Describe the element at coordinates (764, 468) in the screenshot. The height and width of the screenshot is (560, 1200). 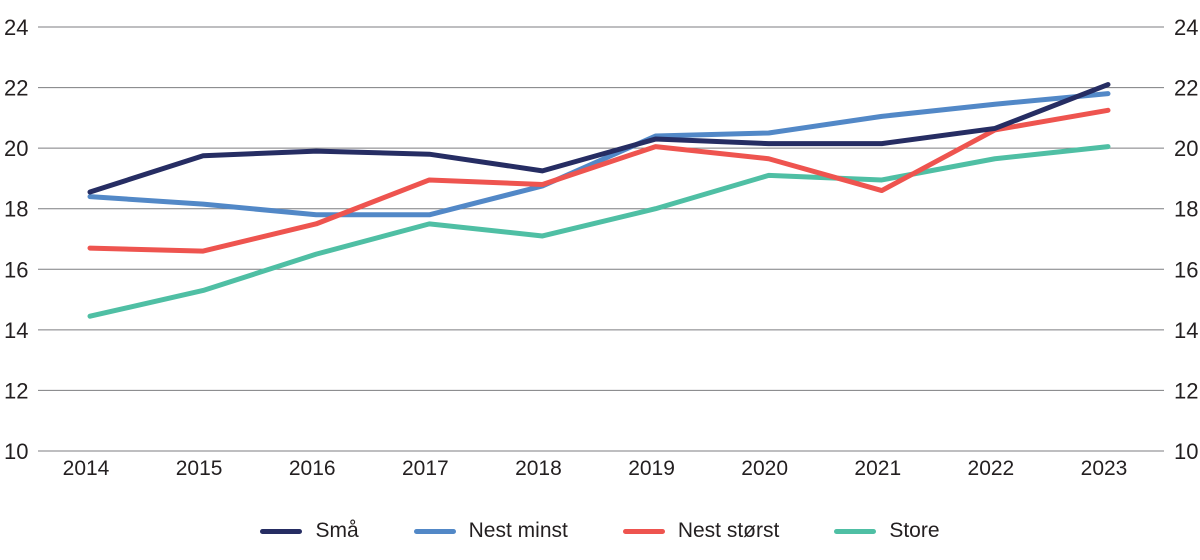
I see `x-axis-label: 2020` at that location.